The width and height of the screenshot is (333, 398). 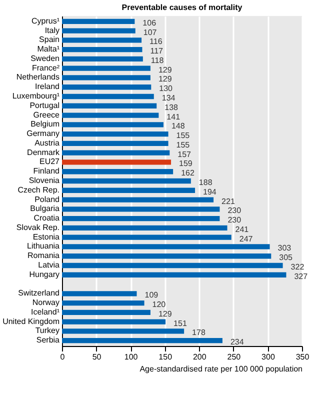 What do you see at coordinates (49, 39) in the screenshot?
I see `y-tick-label: Spain` at bounding box center [49, 39].